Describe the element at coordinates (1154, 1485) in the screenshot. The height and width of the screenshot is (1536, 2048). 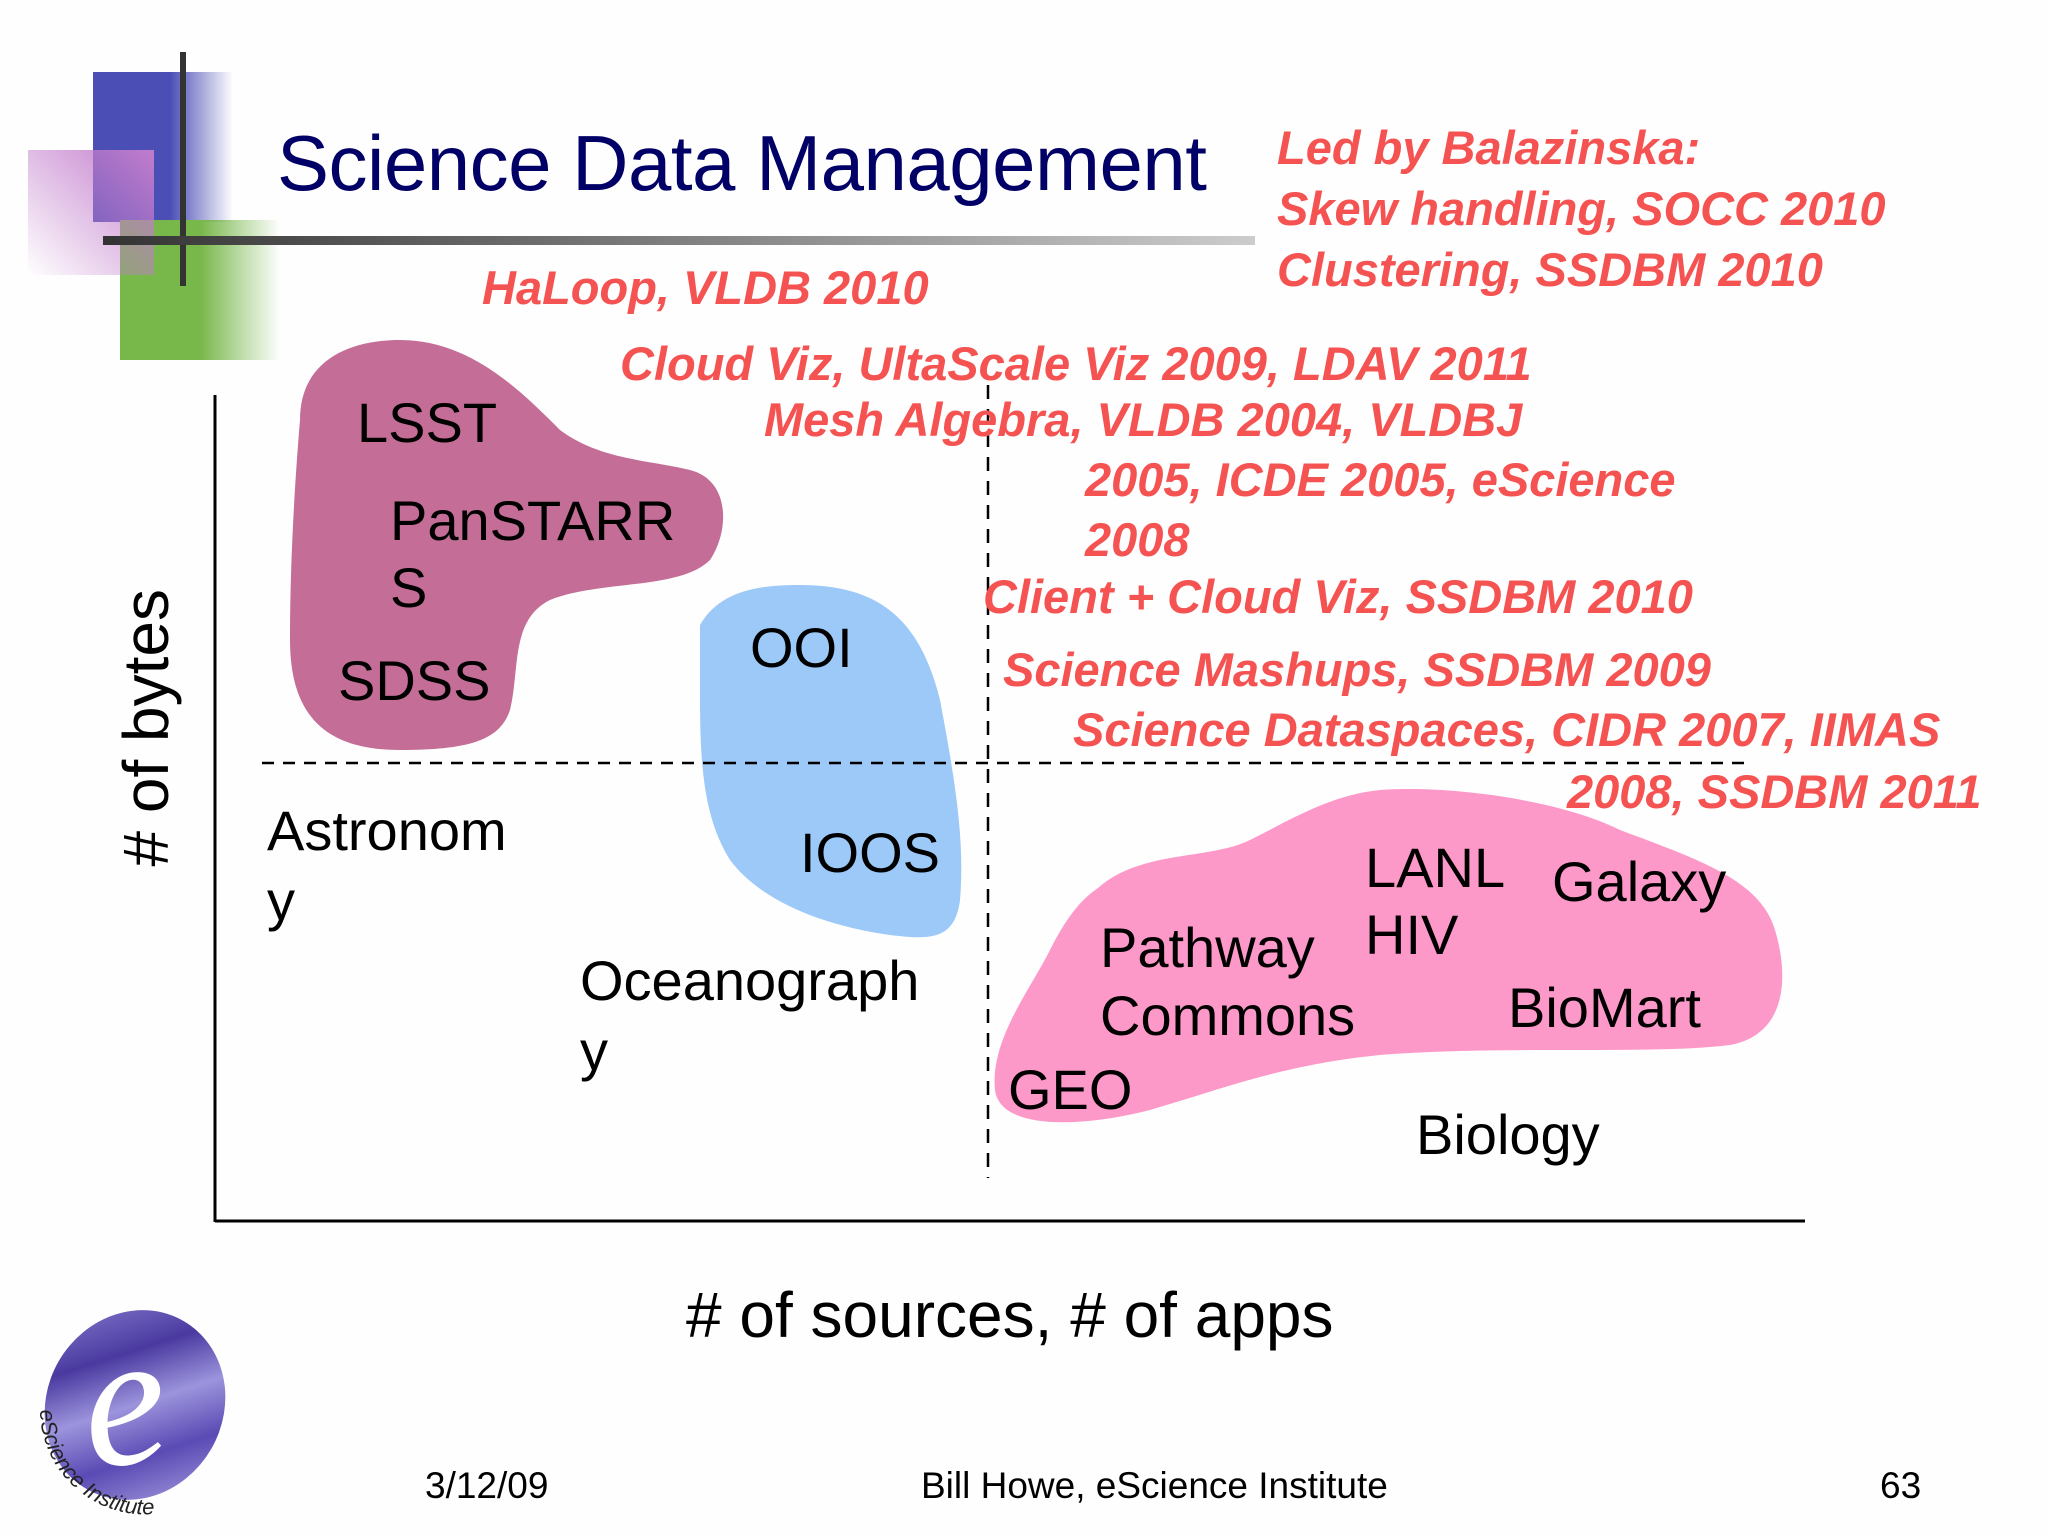
I see `footer-author: Bill Howe, eScience Institute` at that location.